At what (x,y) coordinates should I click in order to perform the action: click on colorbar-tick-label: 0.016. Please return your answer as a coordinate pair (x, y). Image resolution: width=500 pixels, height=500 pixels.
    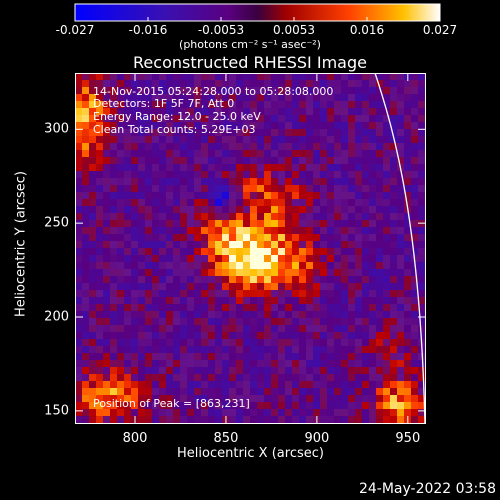
    Looking at the image, I should click on (367, 30).